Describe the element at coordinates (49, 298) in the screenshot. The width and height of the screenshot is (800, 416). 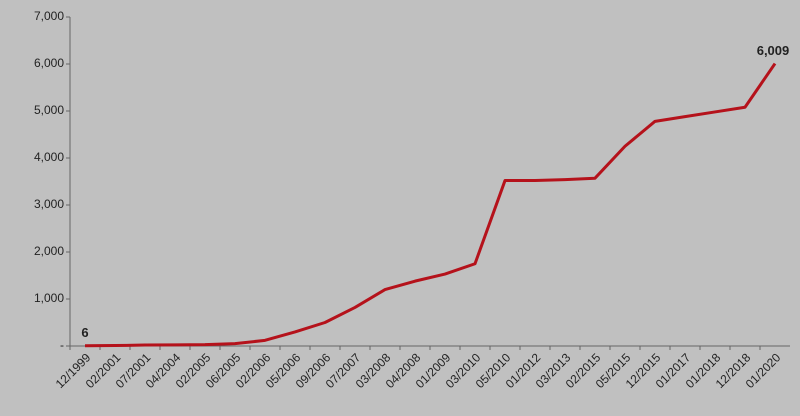
I see `y-tick-label: 1,000` at that location.